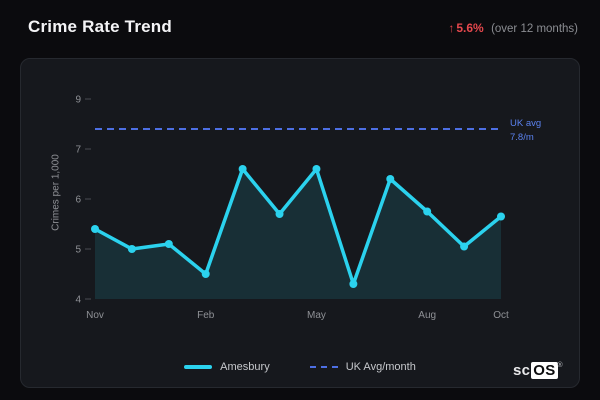  I want to click on legend-label: Amesbury, so click(245, 367).